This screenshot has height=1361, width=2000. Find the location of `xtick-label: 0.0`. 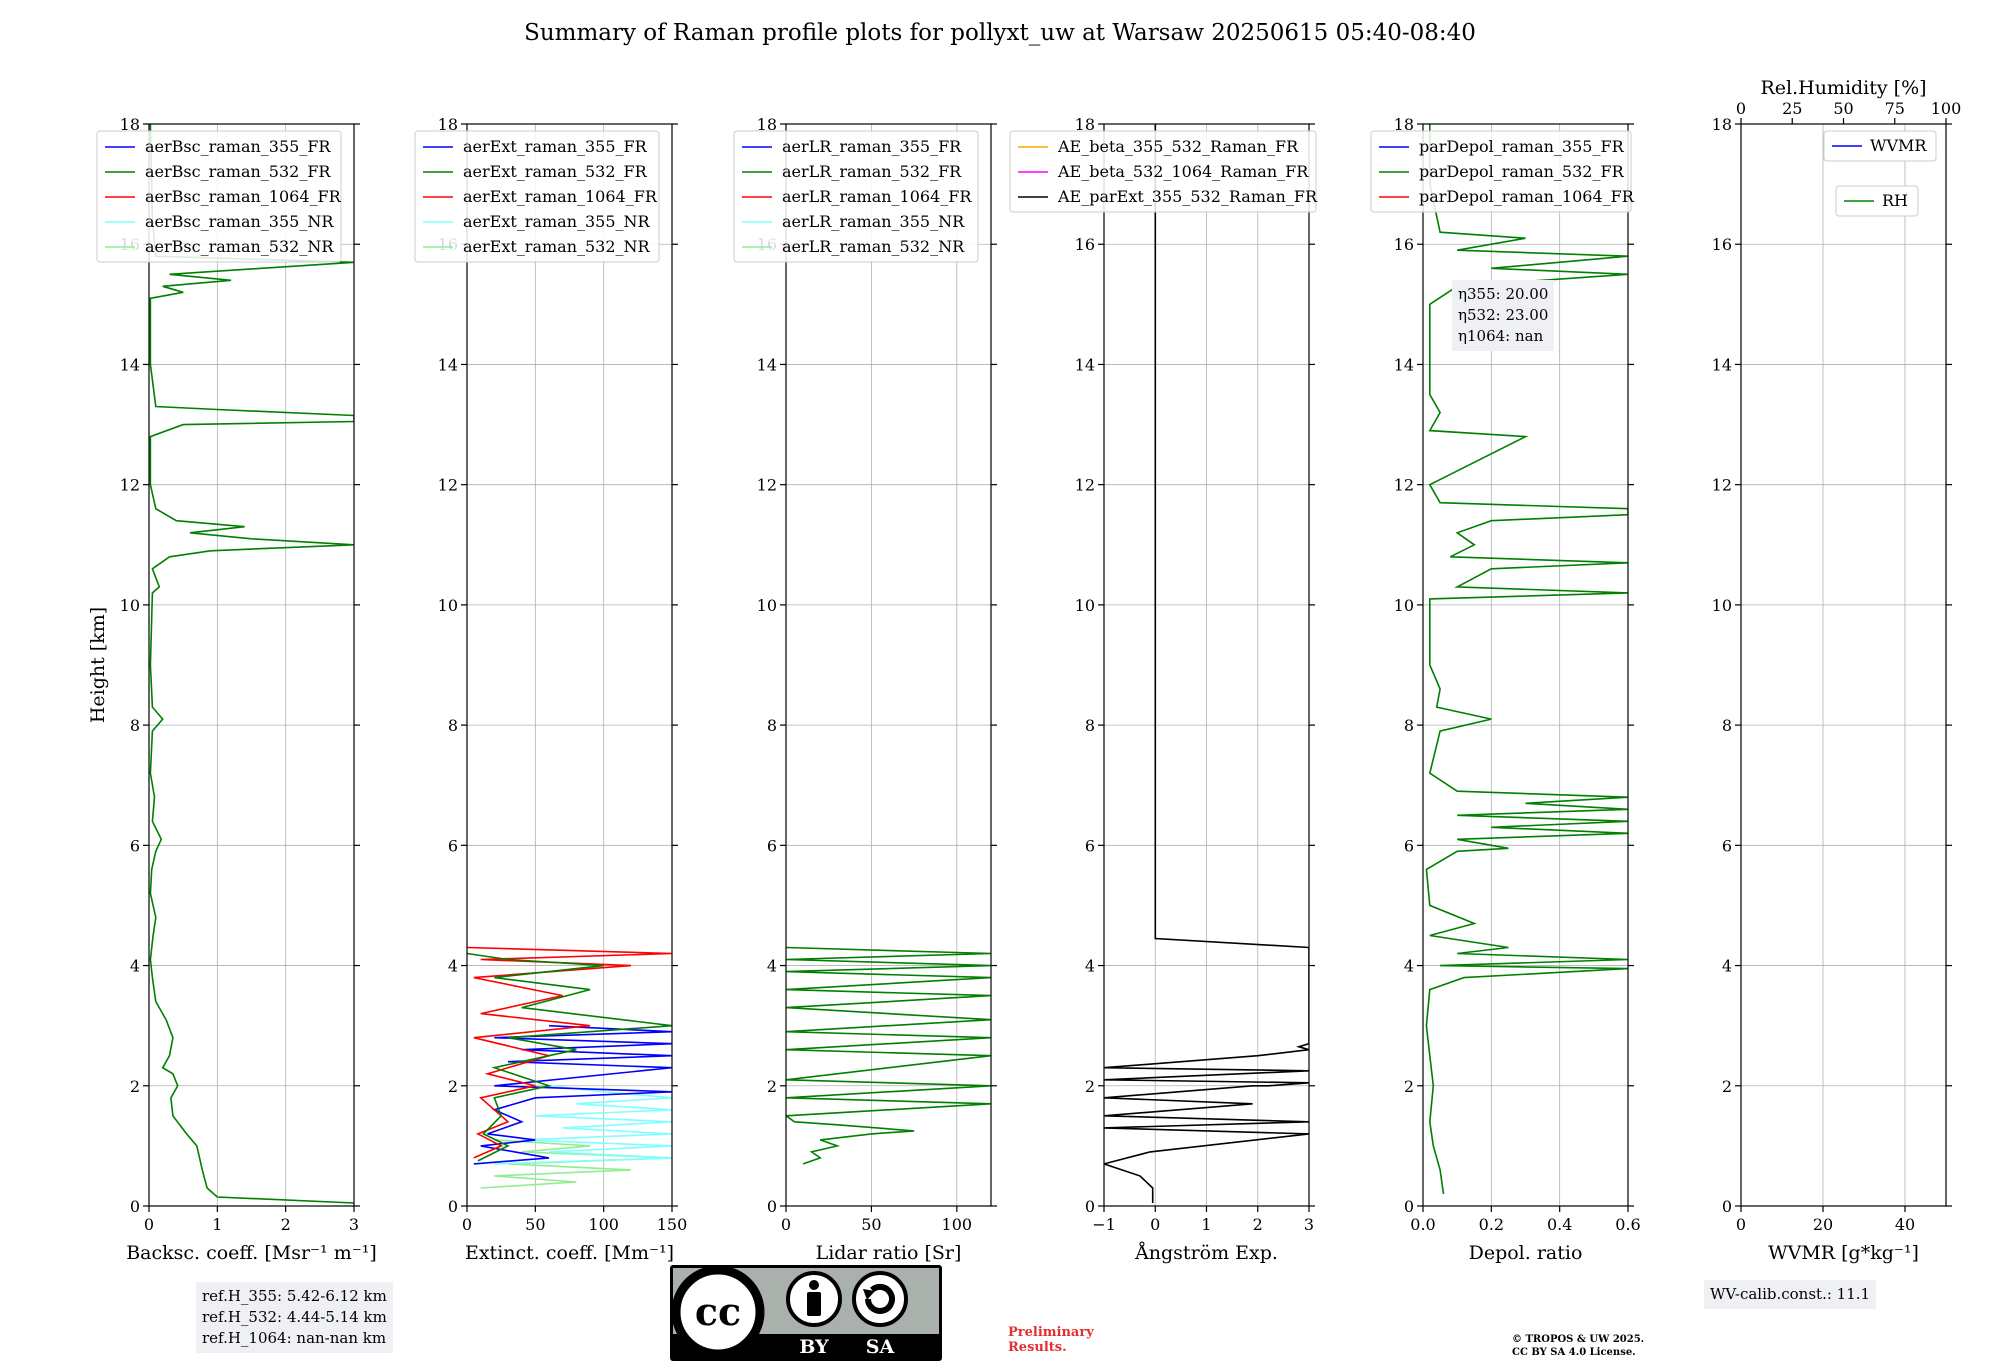

xtick-label: 0.0 is located at coordinates (1422, 1224).